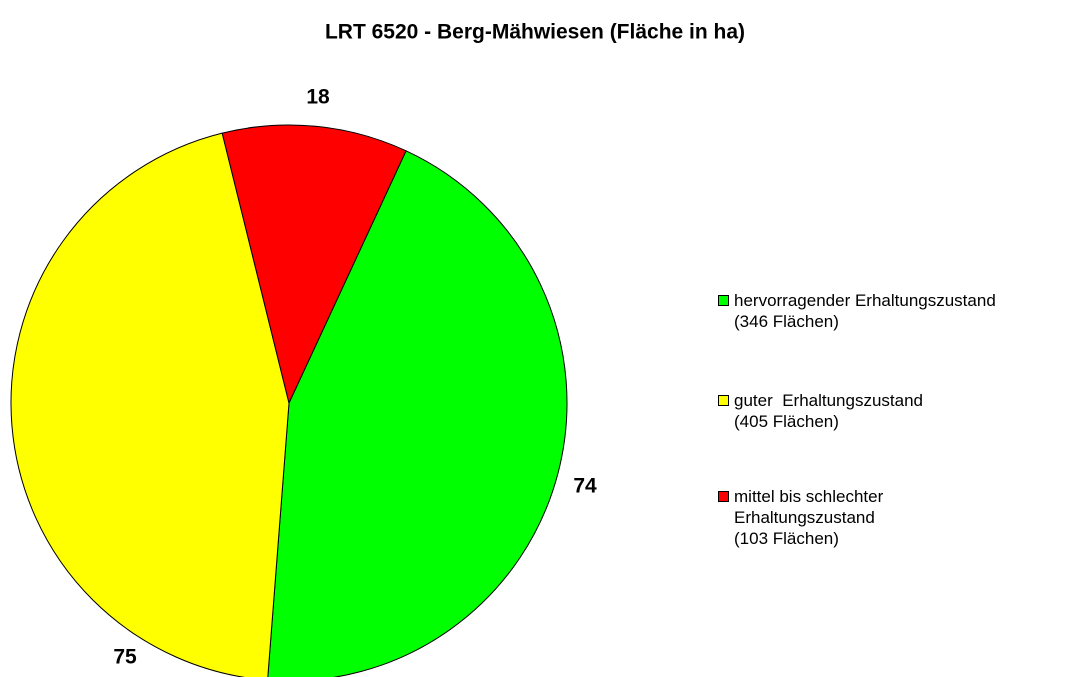 This screenshot has width=1070, height=677. I want to click on legend-entry: guter Erhaltungszustand (405 Flächen), so click(820, 411).